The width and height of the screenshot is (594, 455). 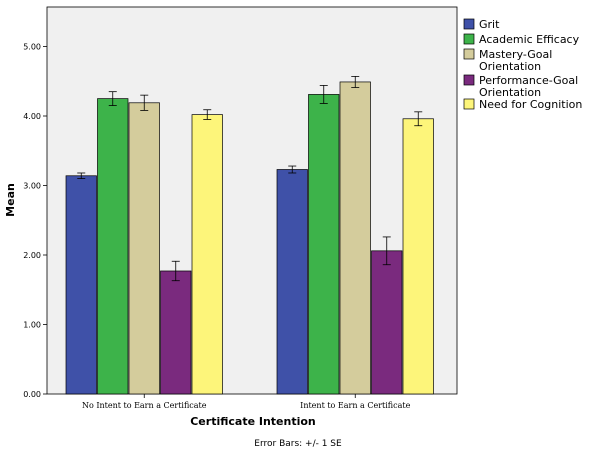 What do you see at coordinates (32, 47) in the screenshot?
I see `y-tick-label: 5.00` at bounding box center [32, 47].